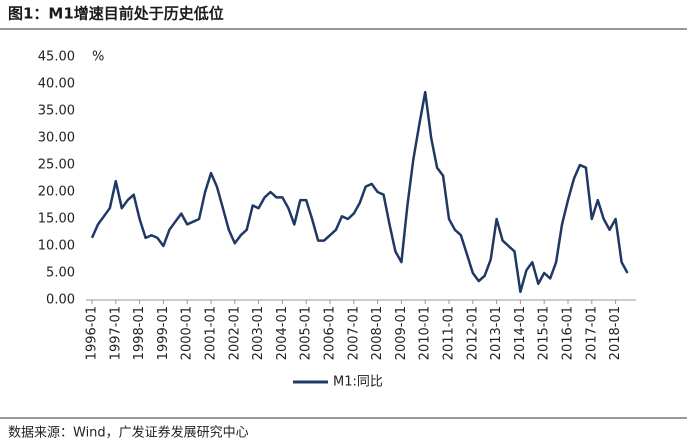 This screenshot has height=446, width=687. What do you see at coordinates (98, 57) in the screenshot?
I see `y-unit: %` at bounding box center [98, 57].